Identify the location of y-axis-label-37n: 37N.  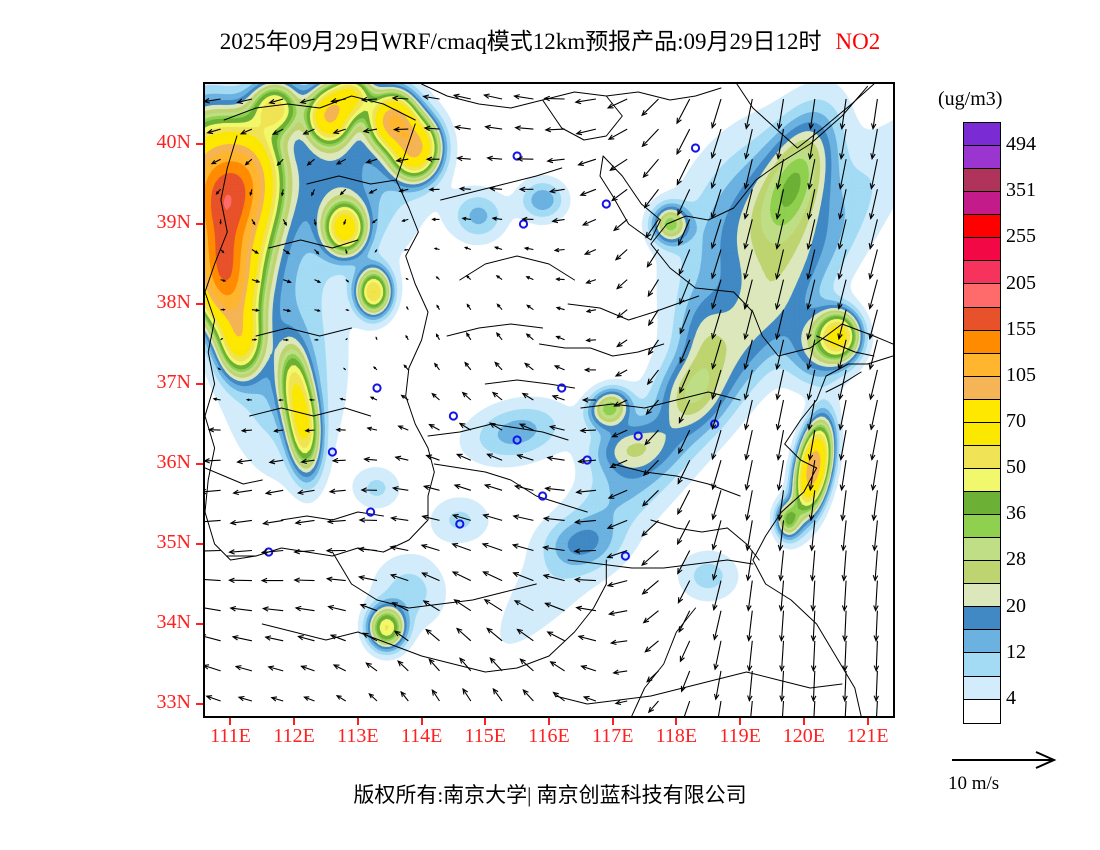
(156, 382).